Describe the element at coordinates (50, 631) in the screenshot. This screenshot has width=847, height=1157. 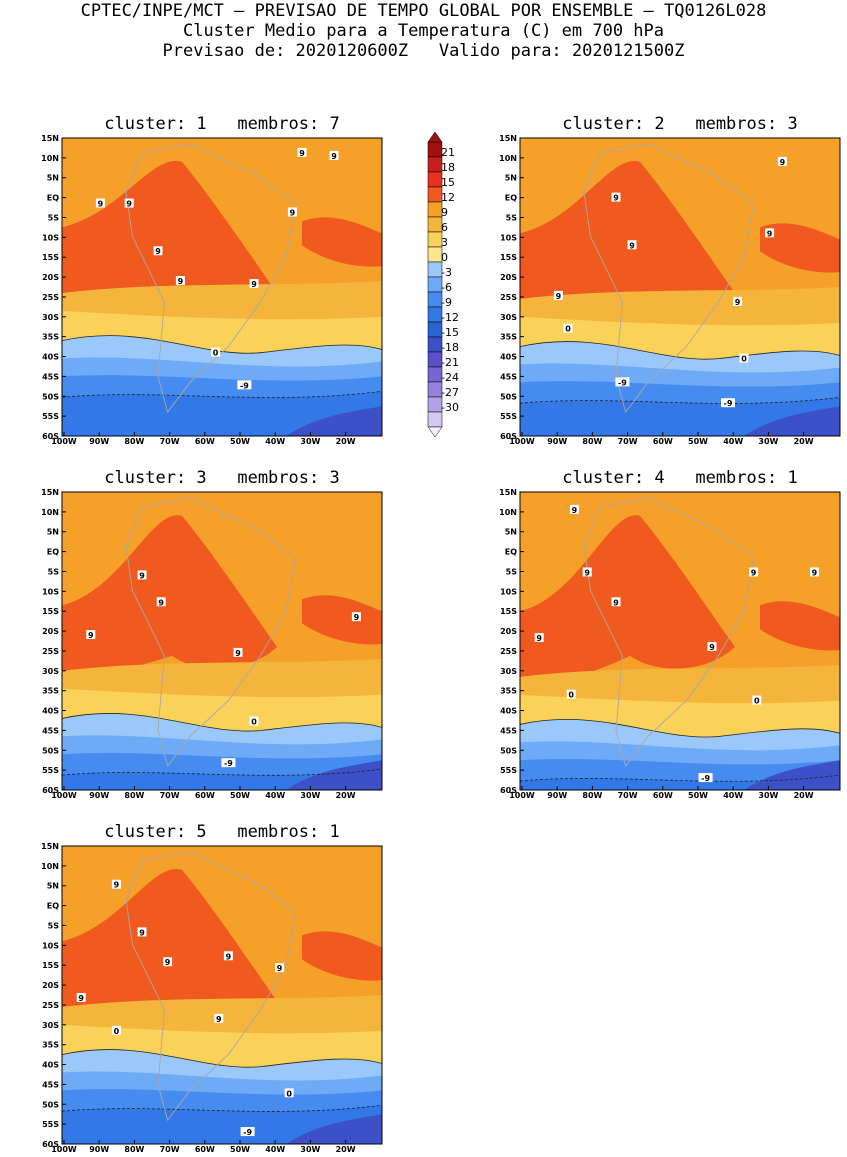
I see `lat-label: 20S` at that location.